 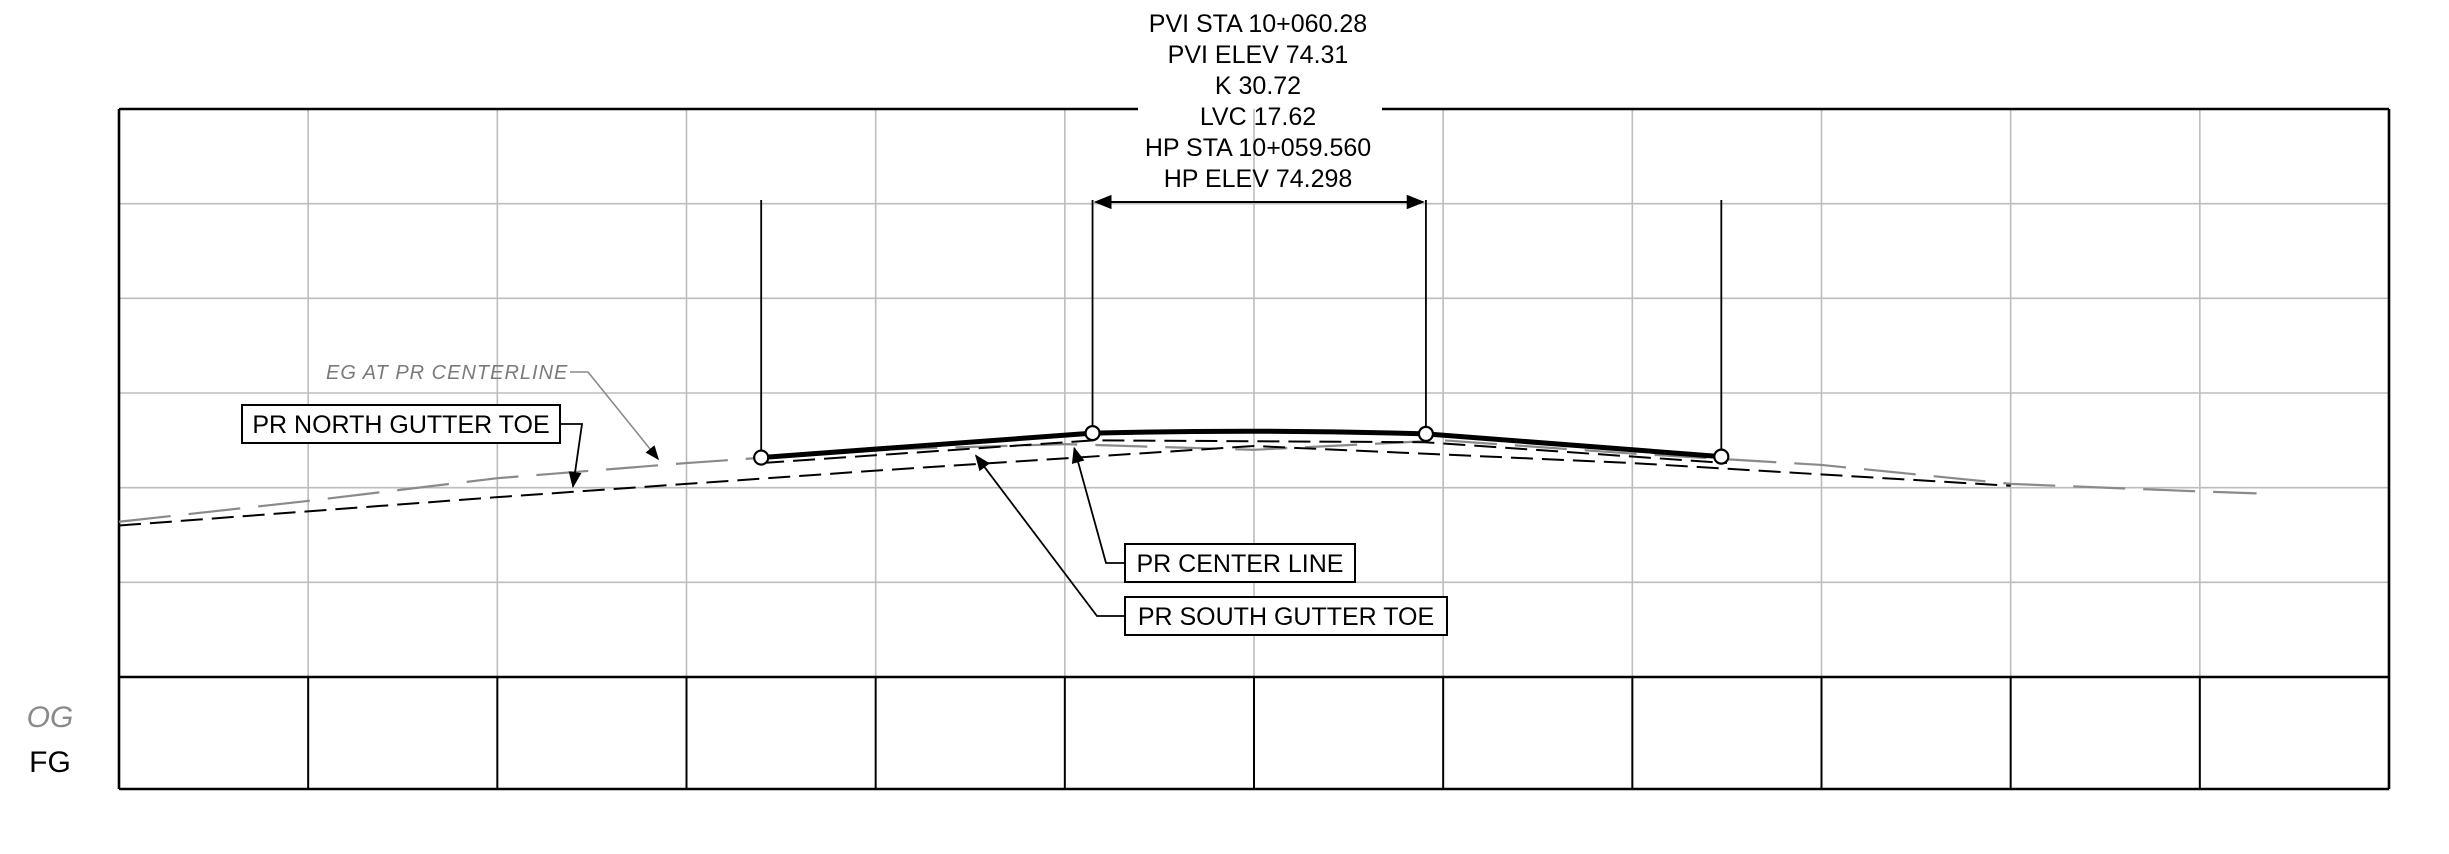 I want to click on og-row-label: OG, so click(x=50, y=717).